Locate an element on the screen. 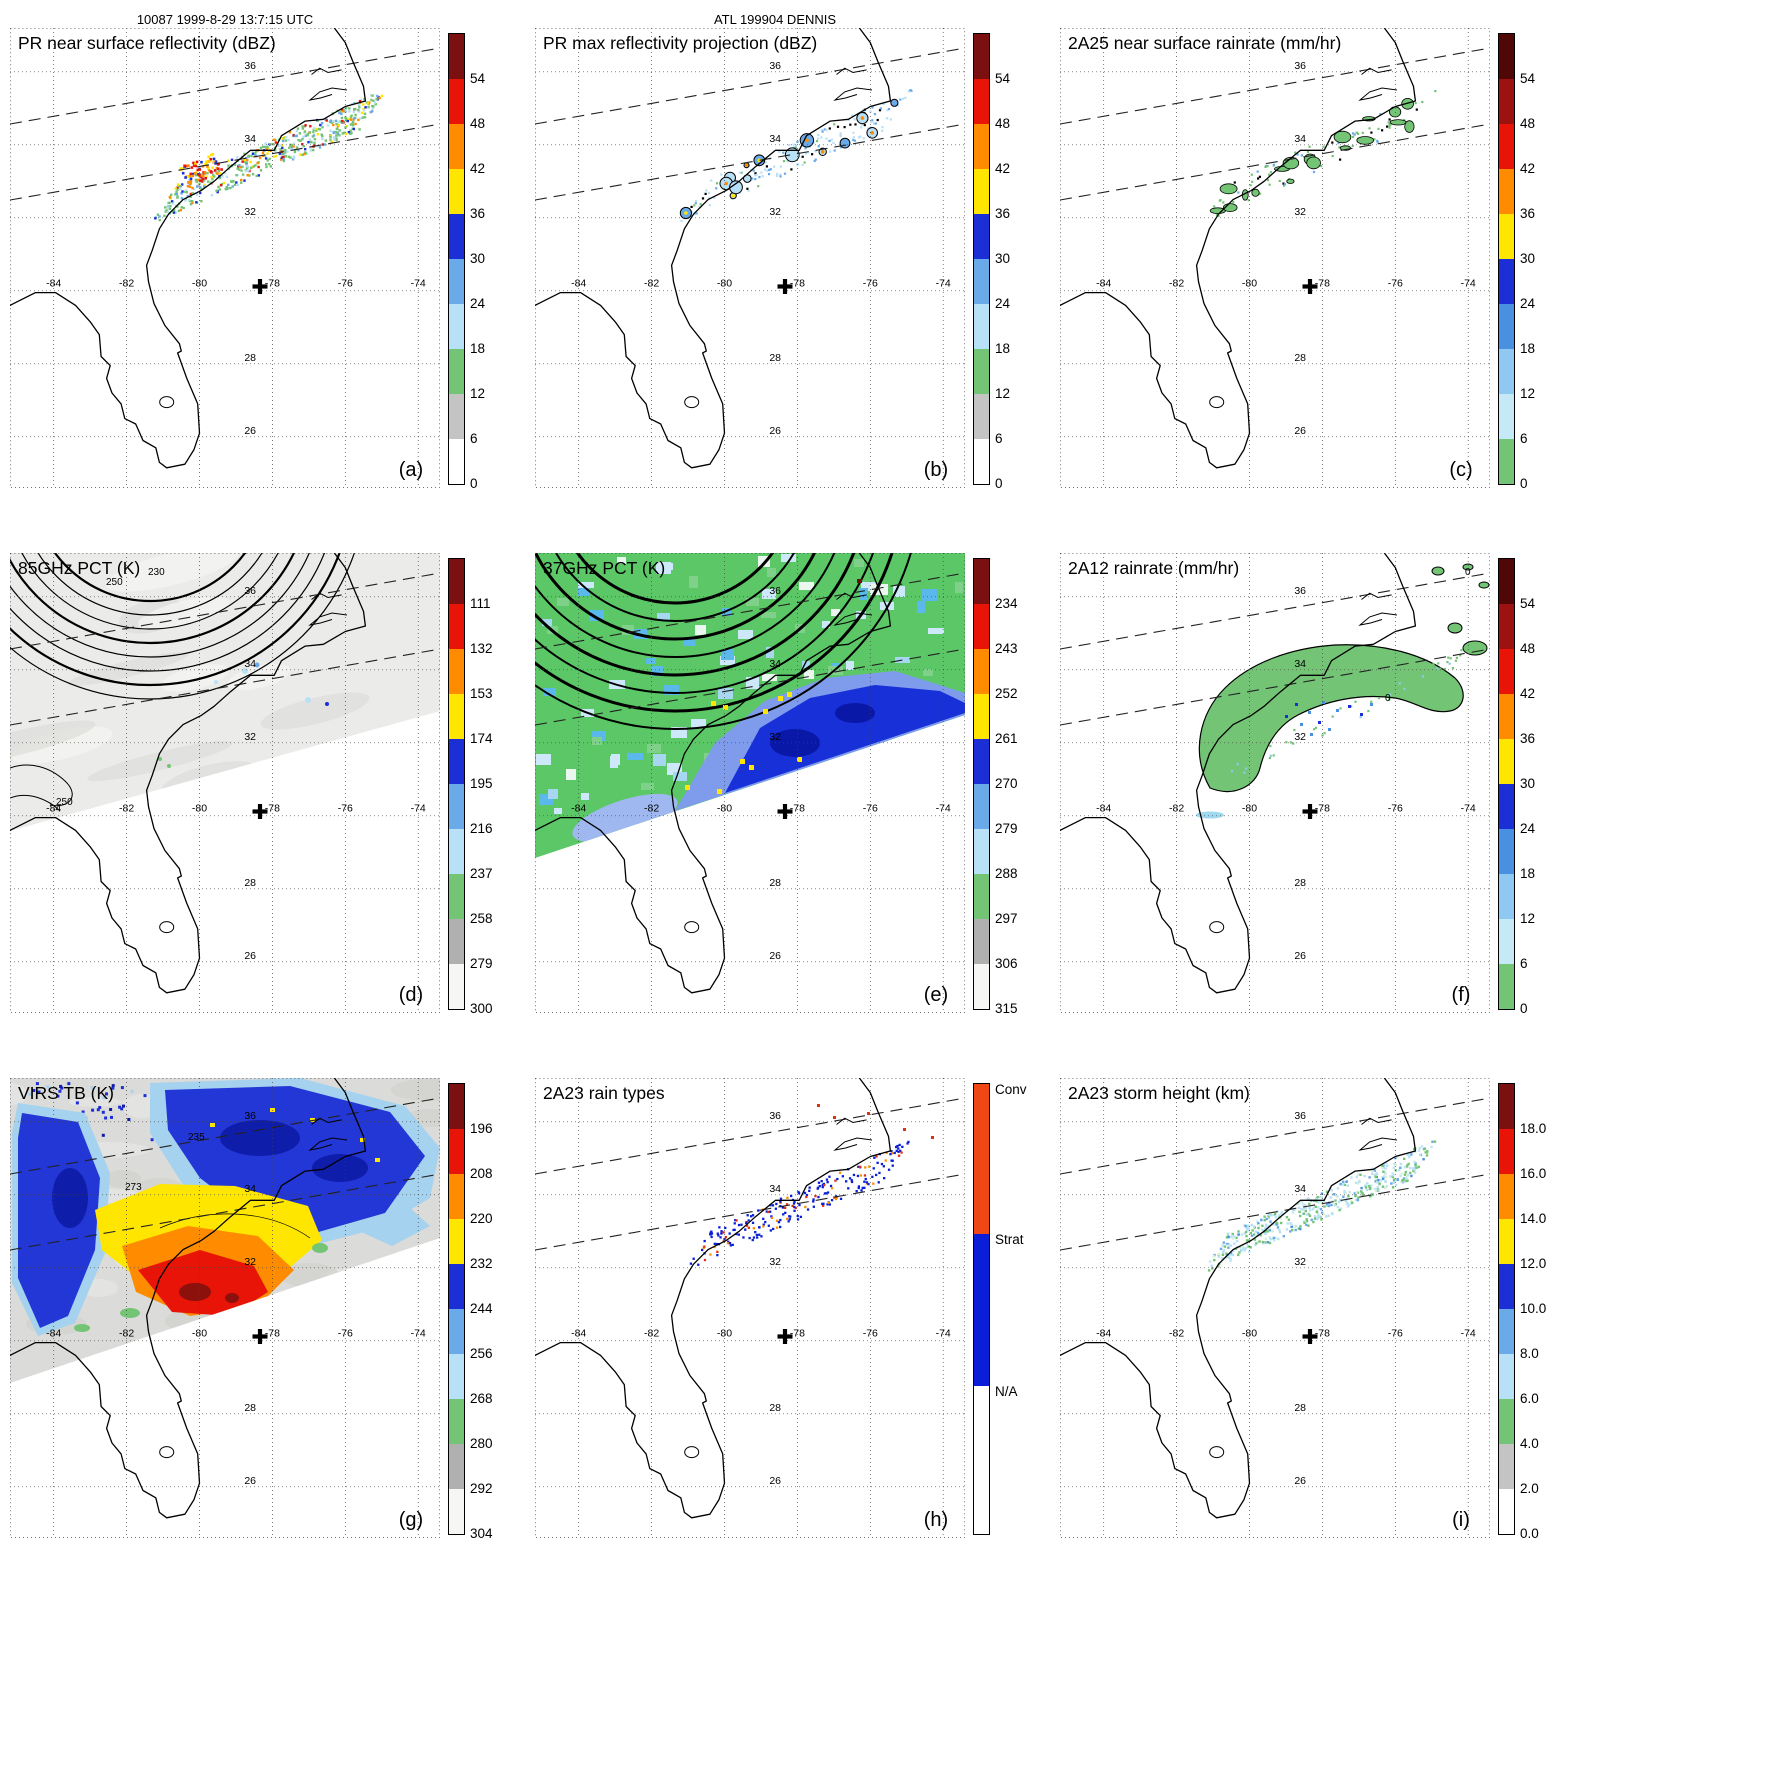 This screenshot has width=1771, height=1771. panel-title: VIRS TB (K) is located at coordinates (66, 1093).